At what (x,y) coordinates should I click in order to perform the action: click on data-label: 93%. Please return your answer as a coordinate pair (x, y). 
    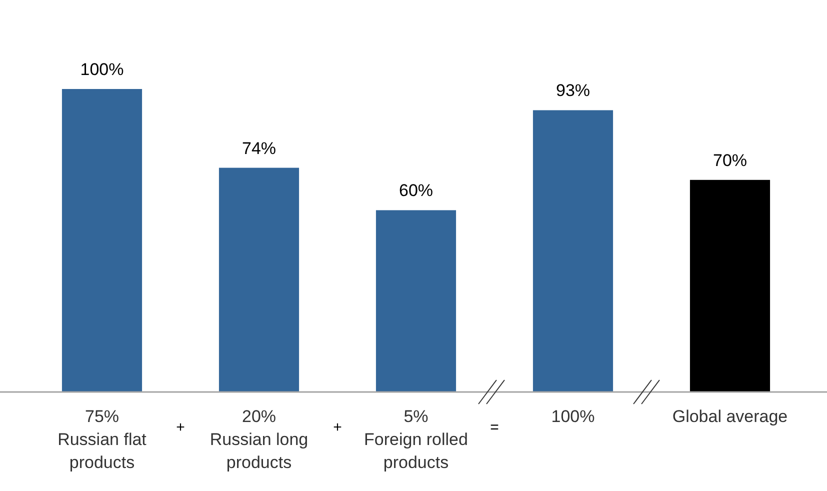
    Looking at the image, I should click on (573, 90).